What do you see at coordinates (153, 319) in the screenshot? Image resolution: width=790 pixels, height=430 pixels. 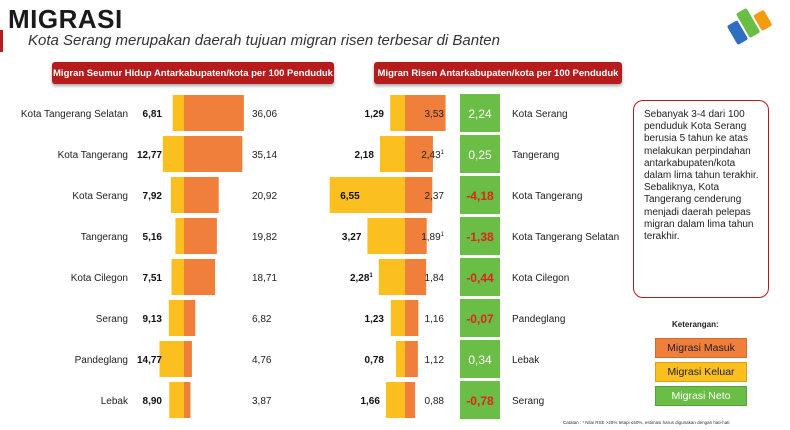 I see `value-label-keluar: 9,13` at bounding box center [153, 319].